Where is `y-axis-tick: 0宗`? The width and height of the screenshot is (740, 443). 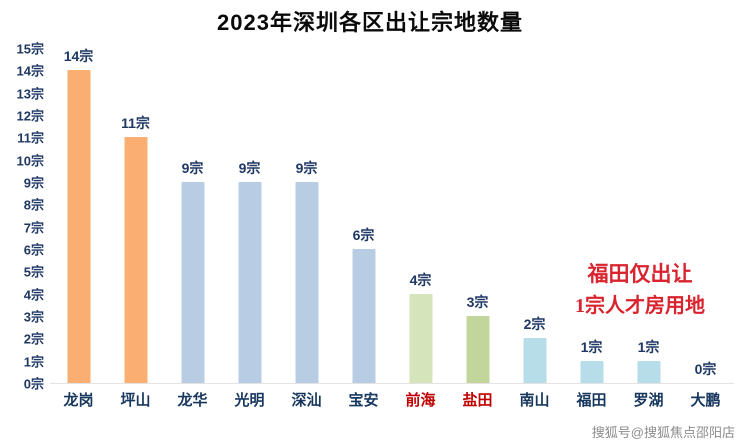 y-axis-tick: 0宗 is located at coordinates (33, 384).